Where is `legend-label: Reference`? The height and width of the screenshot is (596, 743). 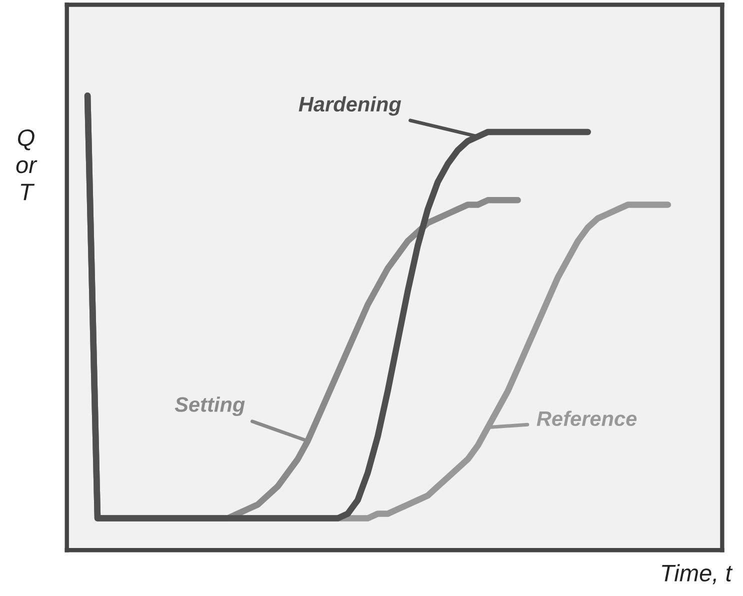 legend-label: Reference is located at coordinates (586, 418).